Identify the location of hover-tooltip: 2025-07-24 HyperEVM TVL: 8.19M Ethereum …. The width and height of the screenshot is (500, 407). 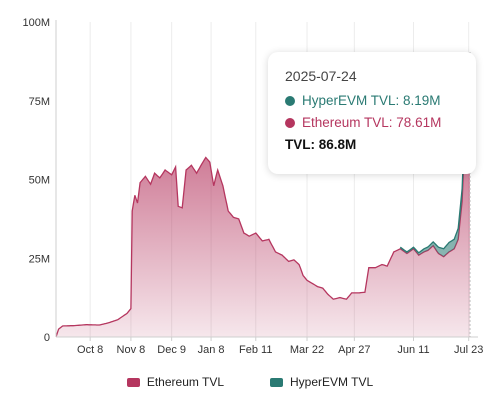
(372, 113).